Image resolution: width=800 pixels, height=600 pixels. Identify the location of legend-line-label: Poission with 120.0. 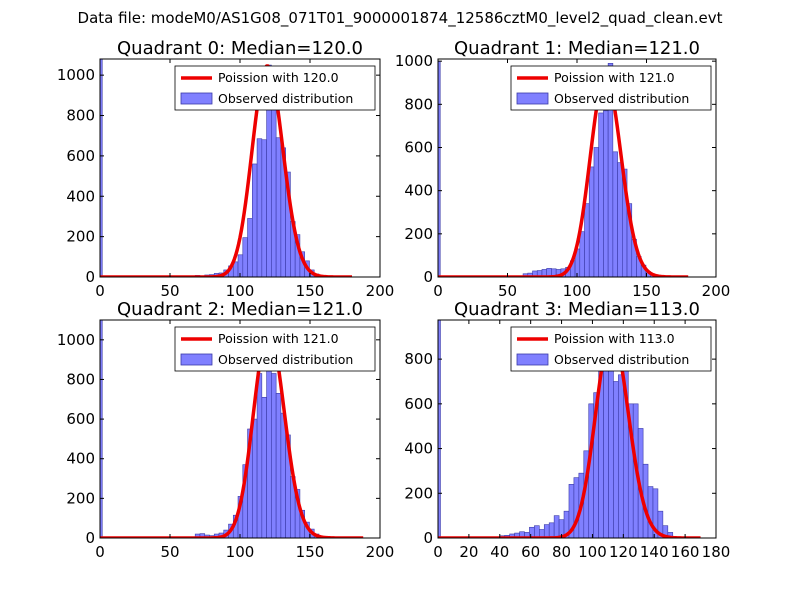
(278, 77).